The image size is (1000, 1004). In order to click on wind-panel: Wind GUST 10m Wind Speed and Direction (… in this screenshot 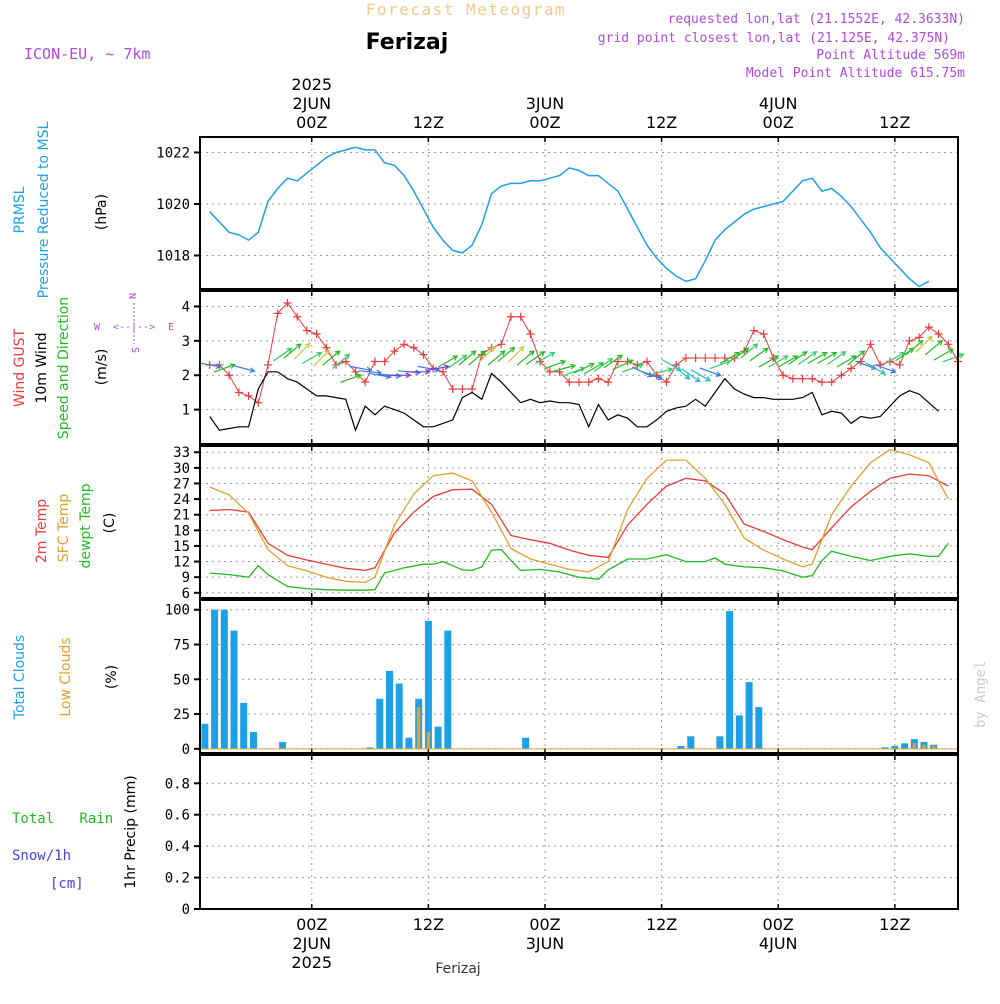, I will do `click(488, 367)`.